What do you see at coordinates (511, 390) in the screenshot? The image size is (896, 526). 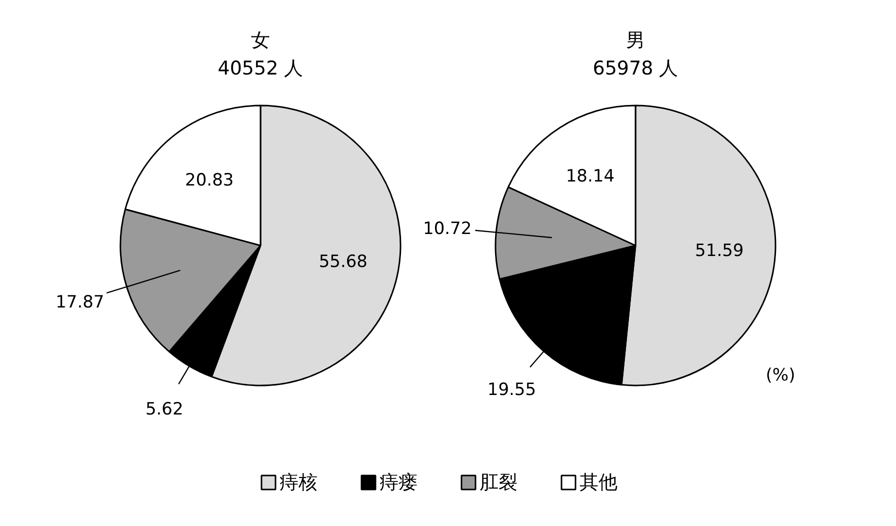 I see `data-label: 19.55` at bounding box center [511, 390].